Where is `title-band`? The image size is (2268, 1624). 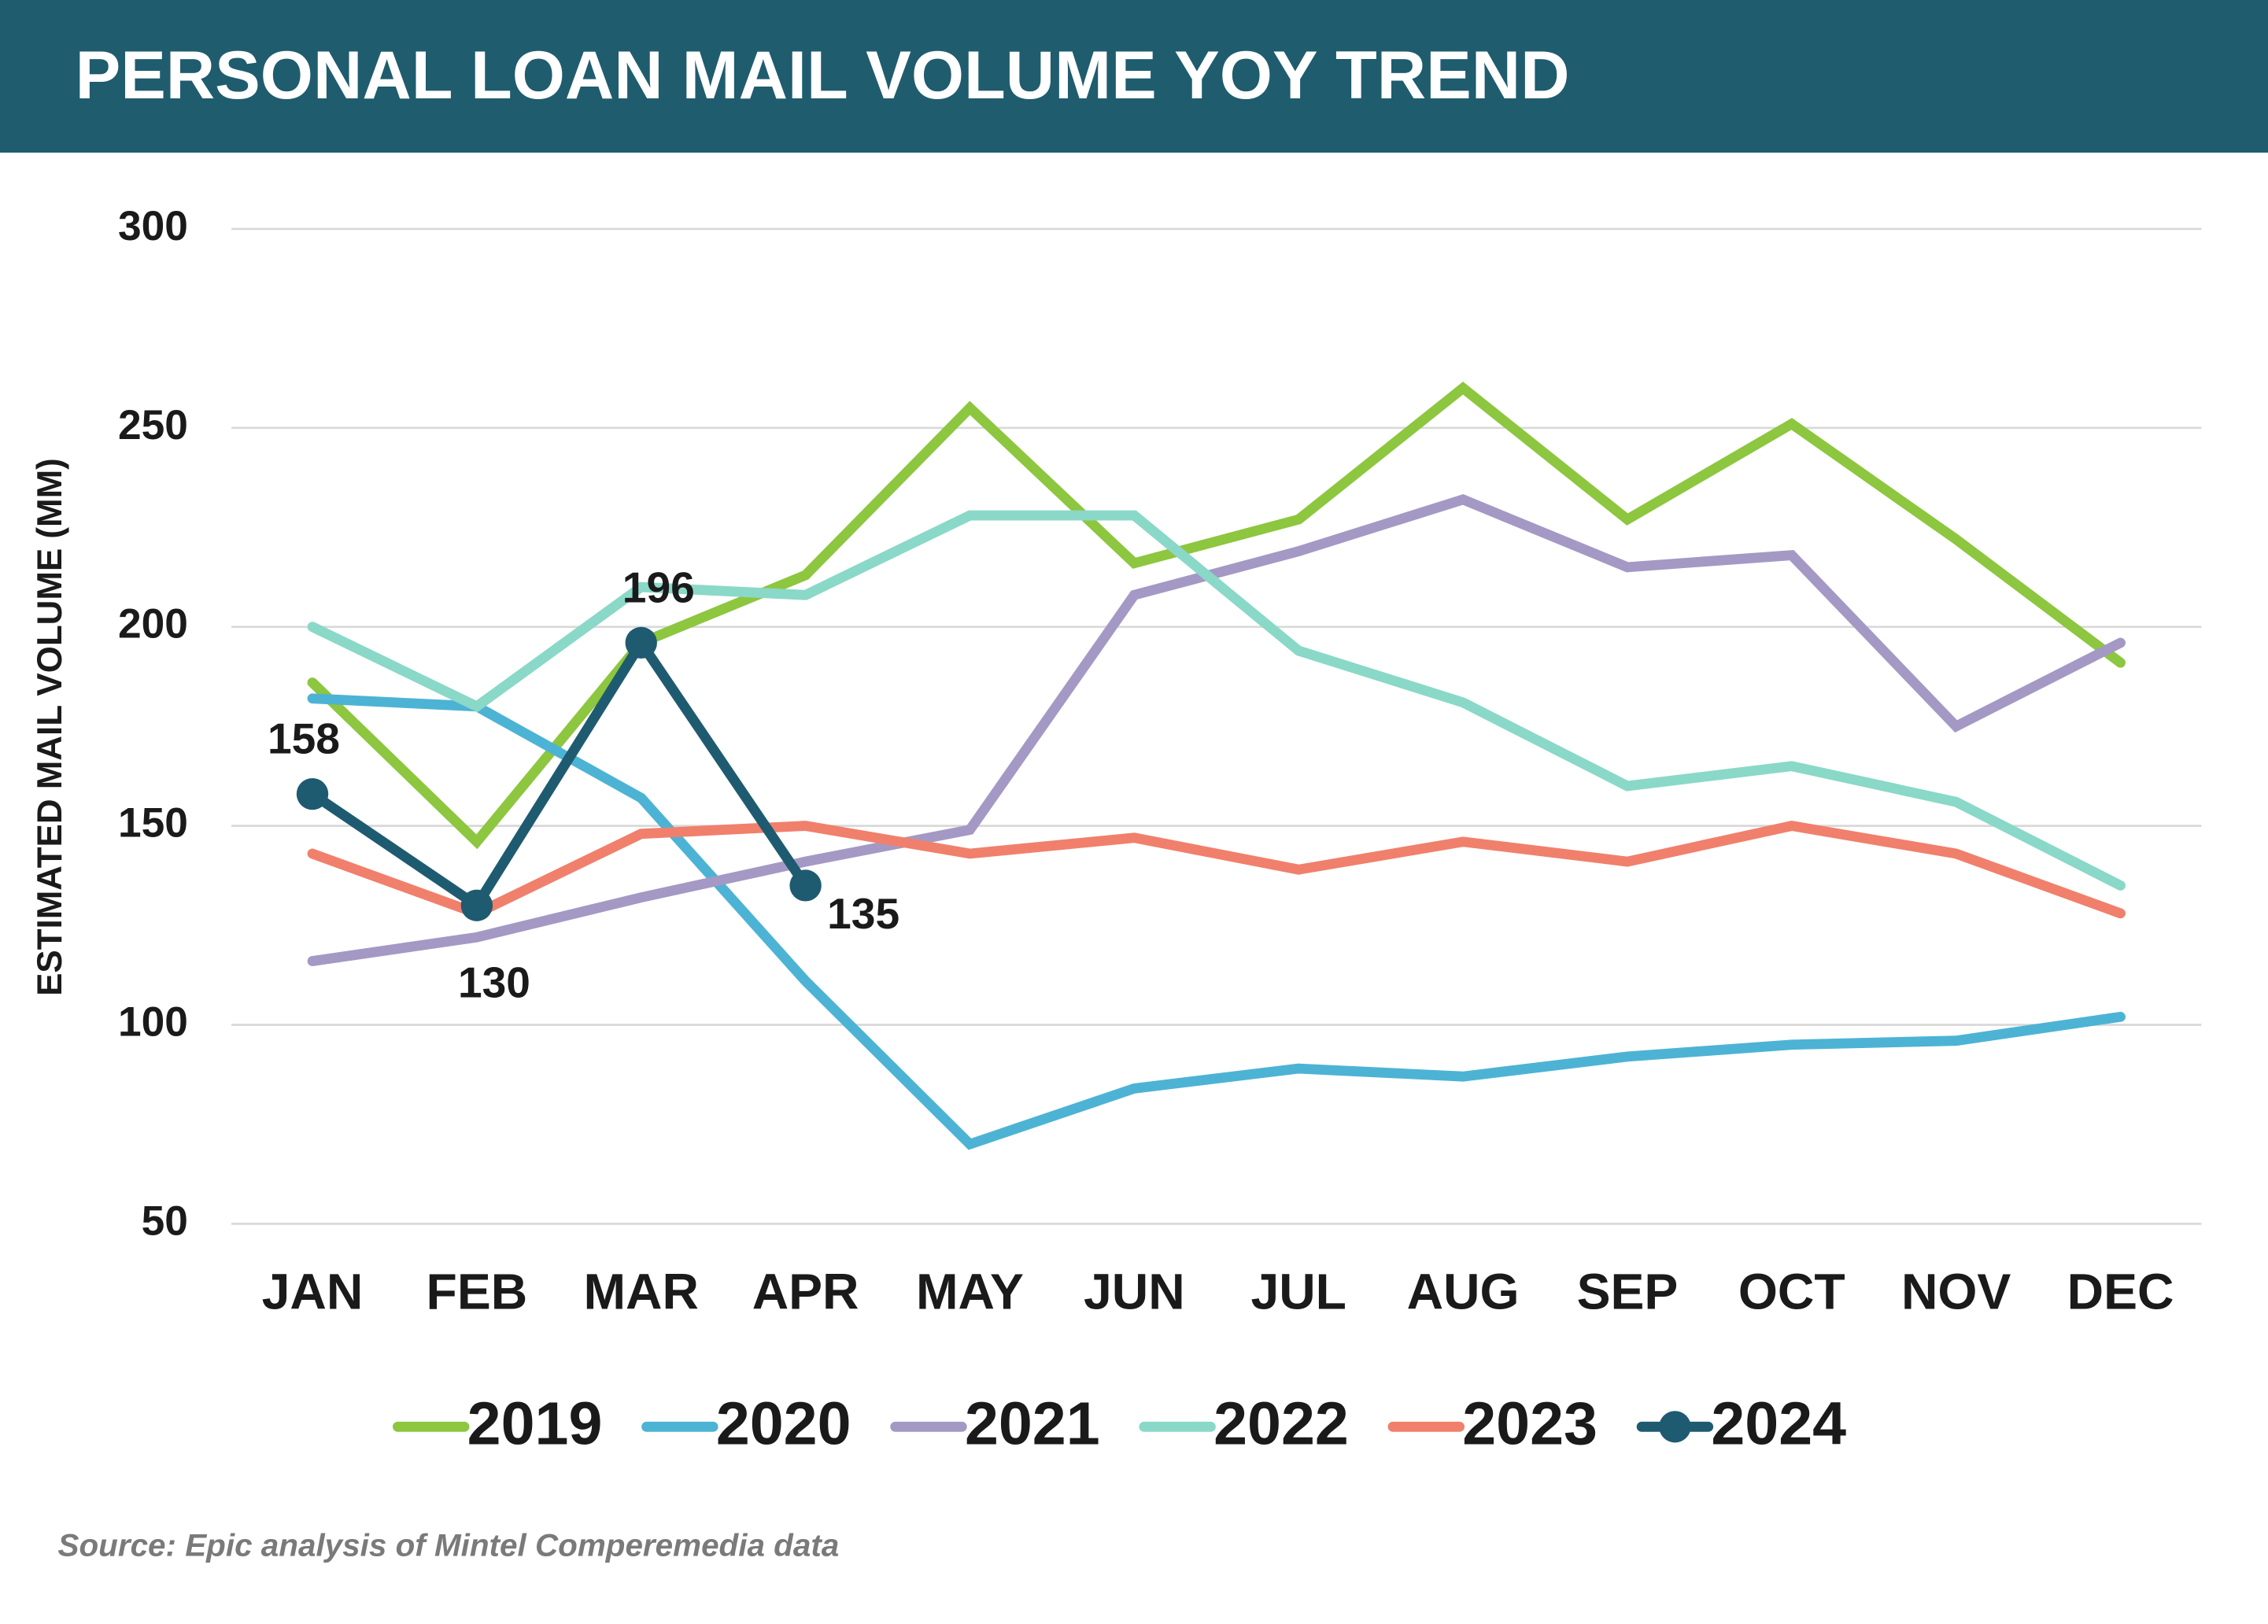 title-band is located at coordinates (1134, 76).